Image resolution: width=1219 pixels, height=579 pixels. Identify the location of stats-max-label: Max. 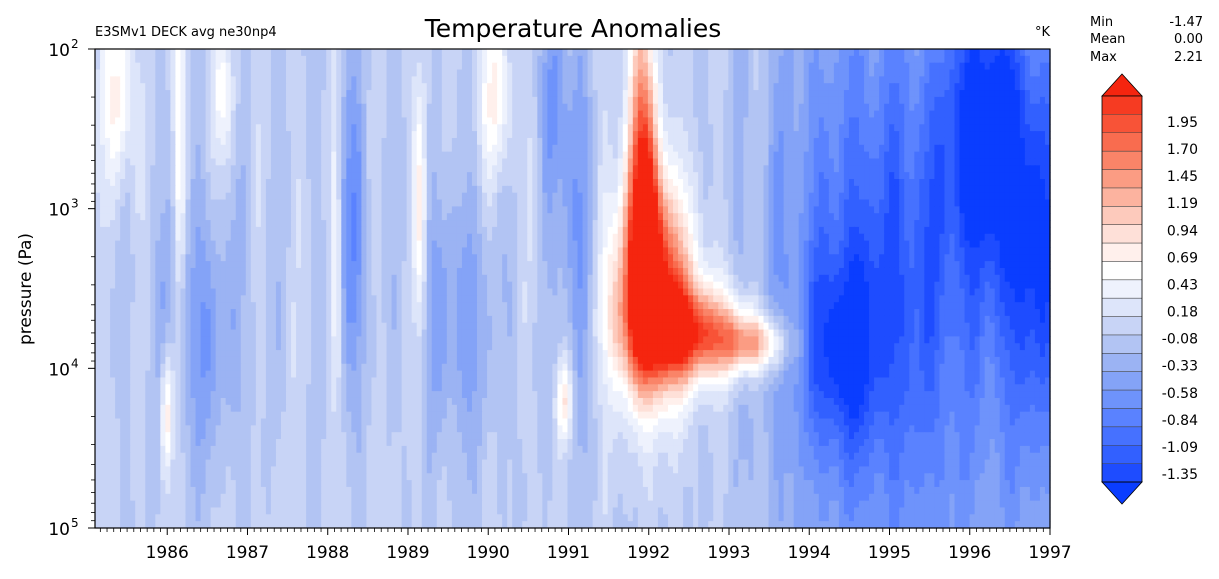
(1103, 57).